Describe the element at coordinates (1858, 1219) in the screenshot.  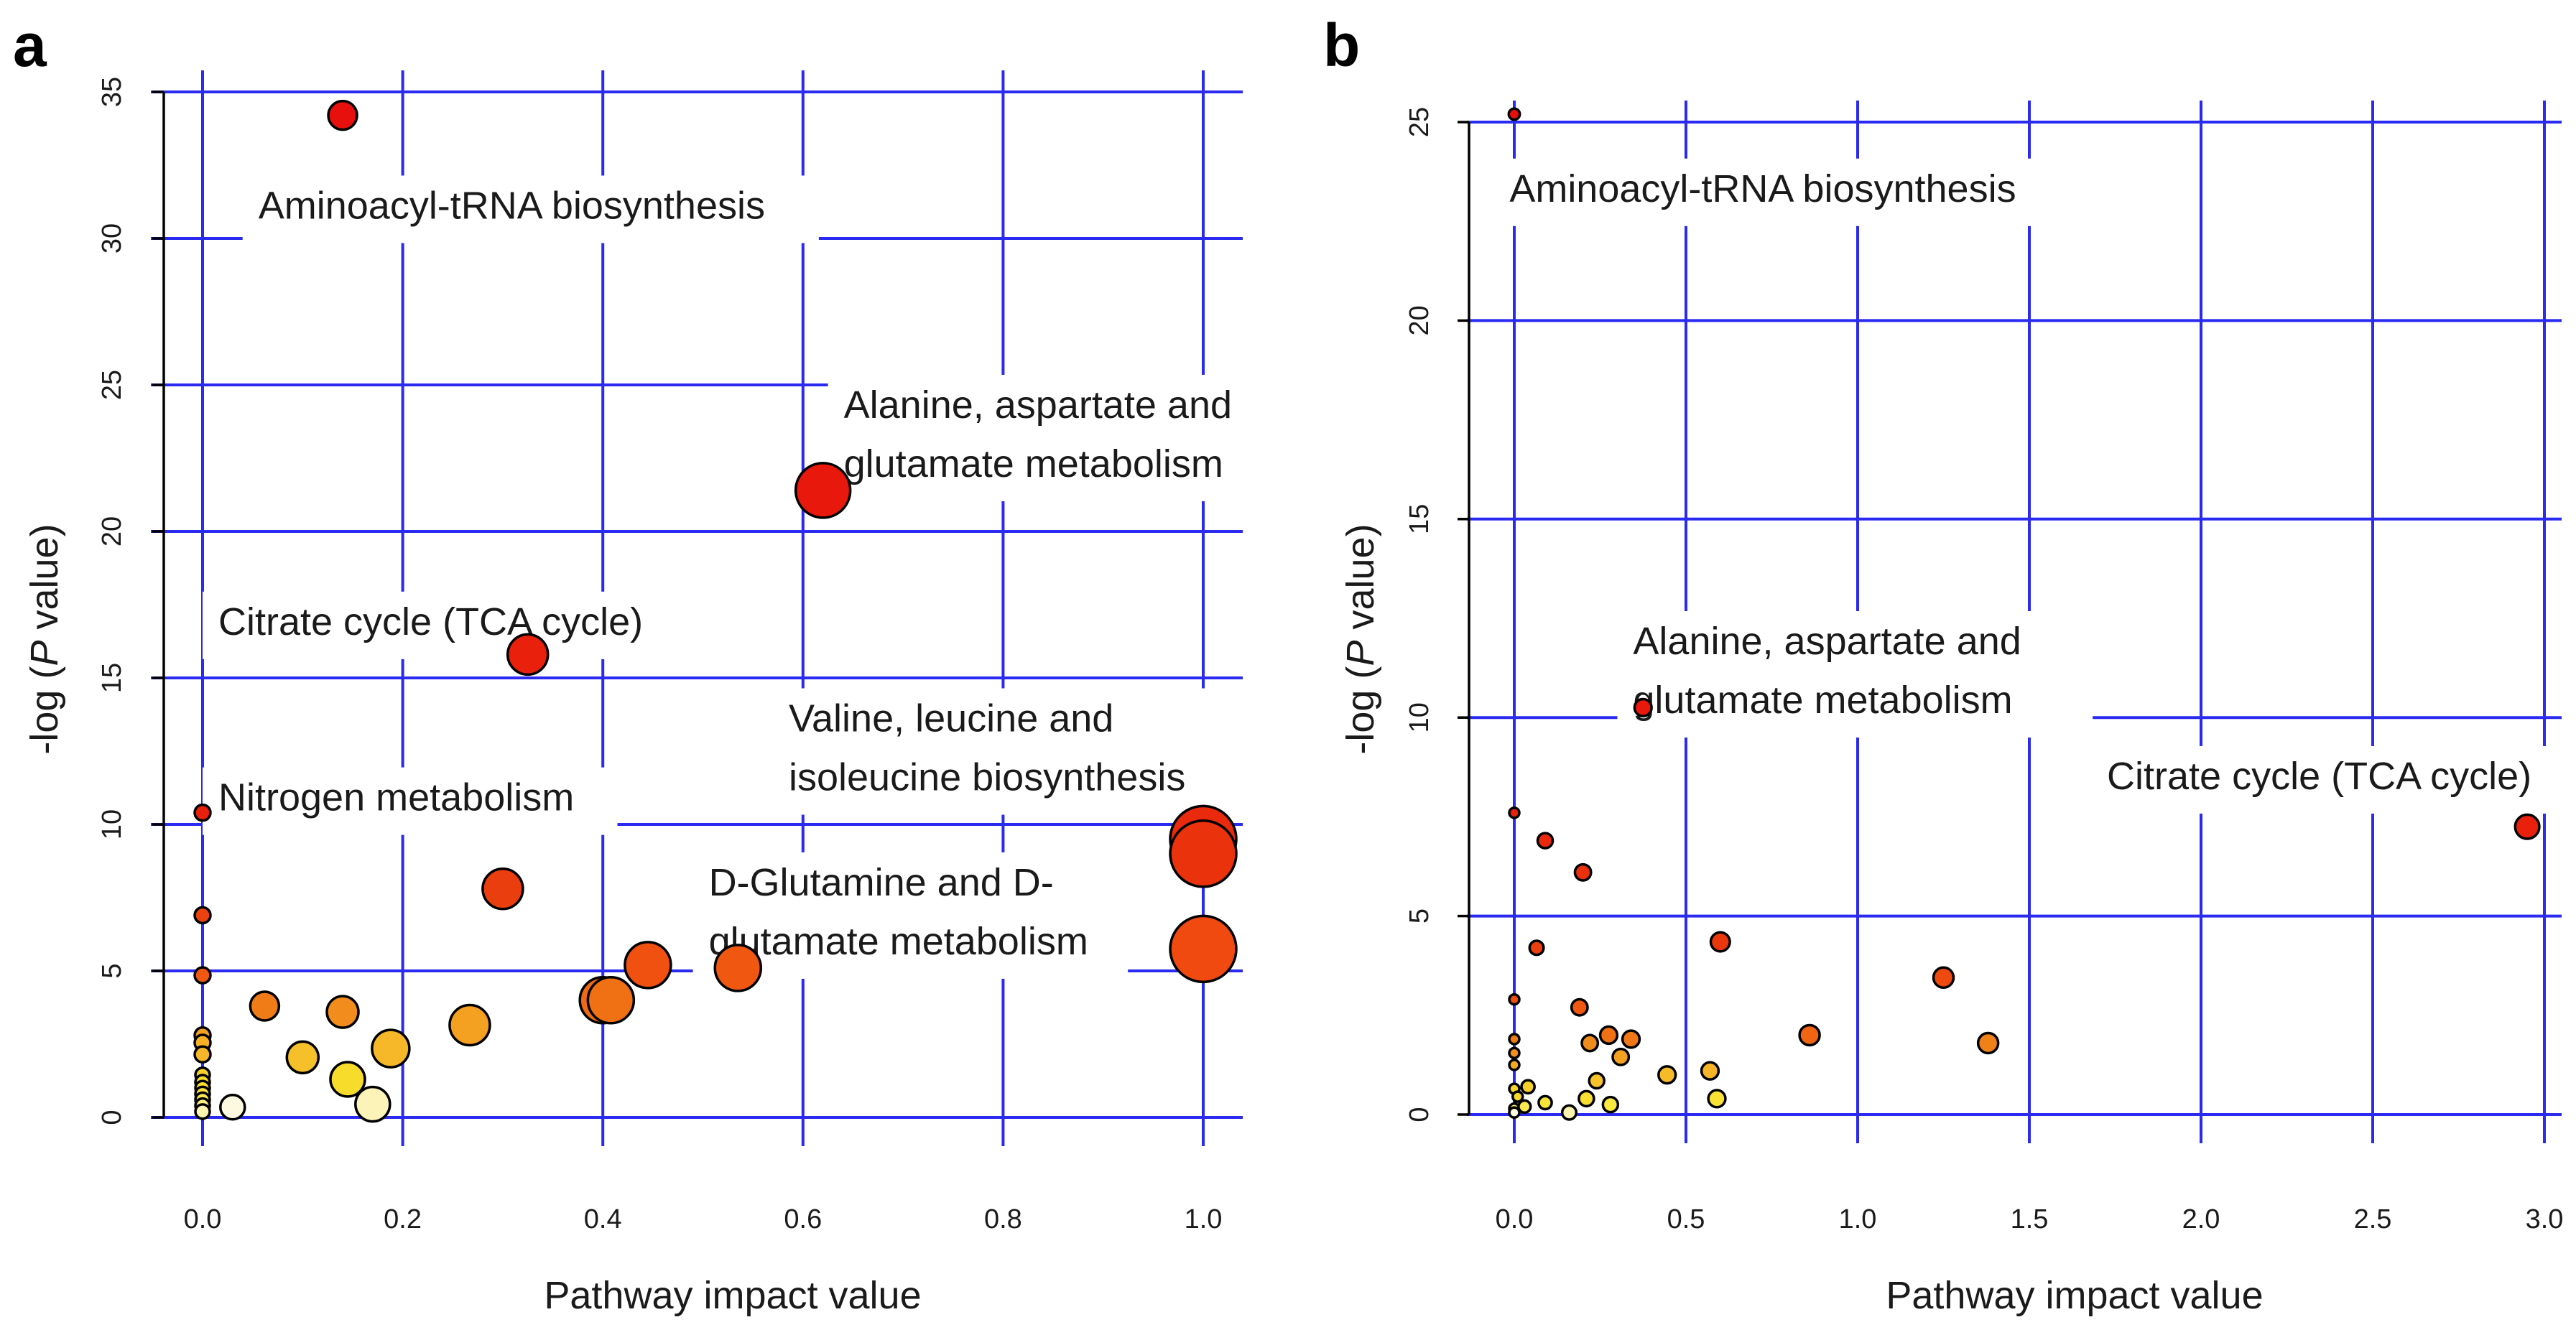
I see `panel-b-x-tick-label: 1.0` at that location.